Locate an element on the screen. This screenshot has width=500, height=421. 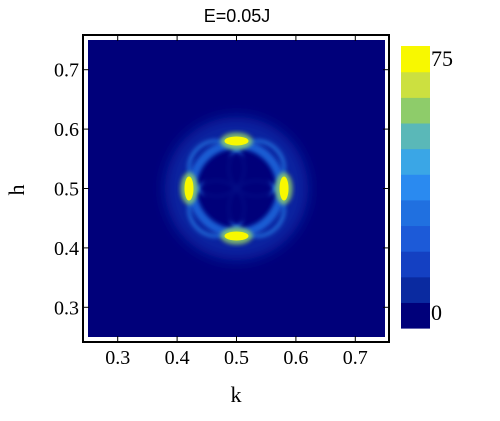
y-axis-label: h is located at coordinates (16, 190).